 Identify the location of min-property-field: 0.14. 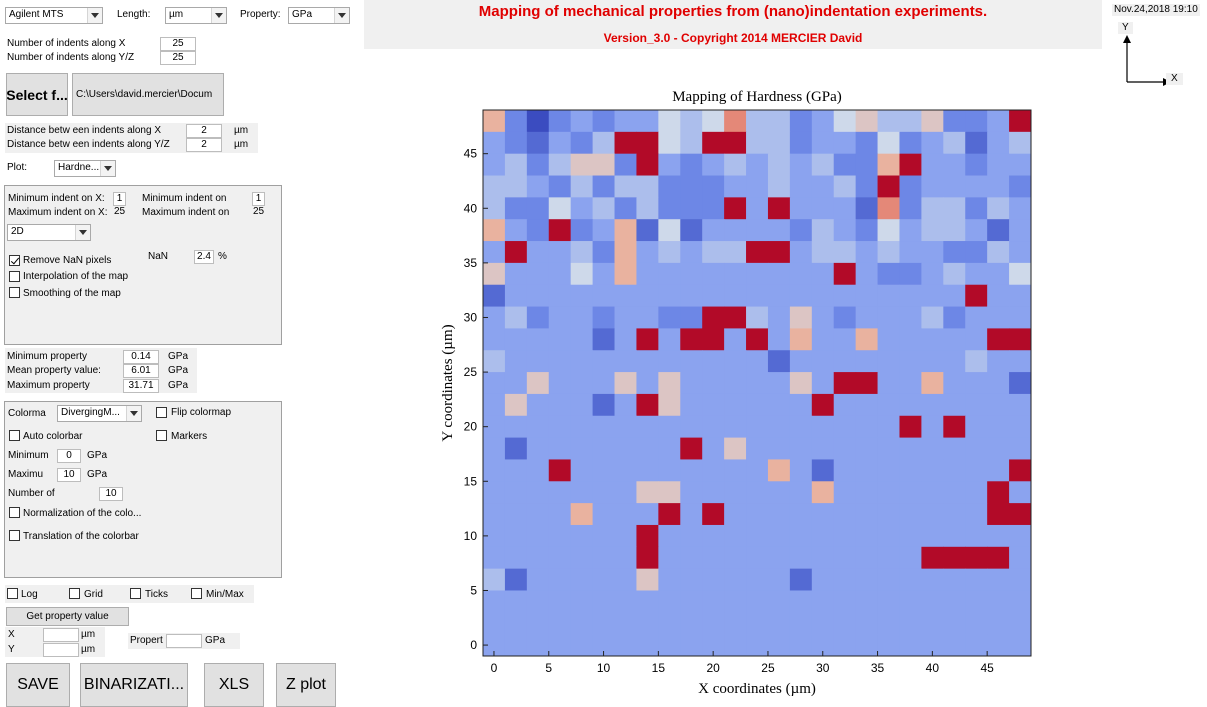
(141, 357).